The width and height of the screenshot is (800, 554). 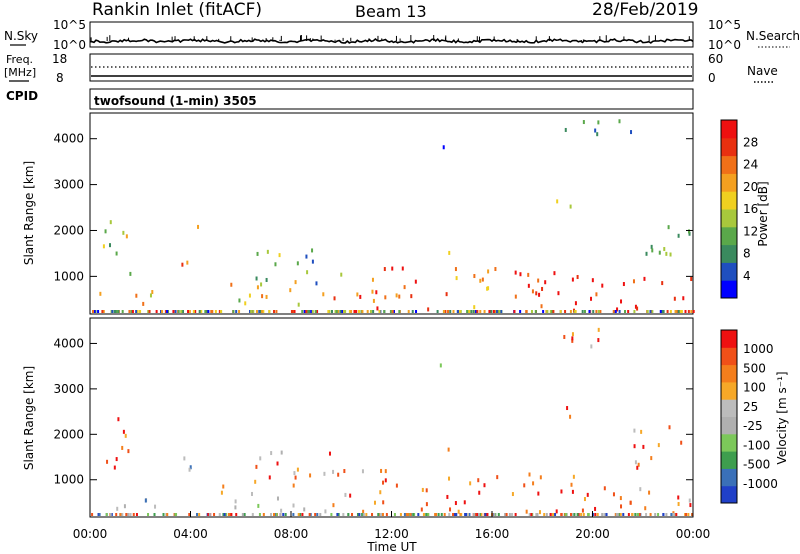 I want to click on colorbar-frame, so click(x=729, y=209).